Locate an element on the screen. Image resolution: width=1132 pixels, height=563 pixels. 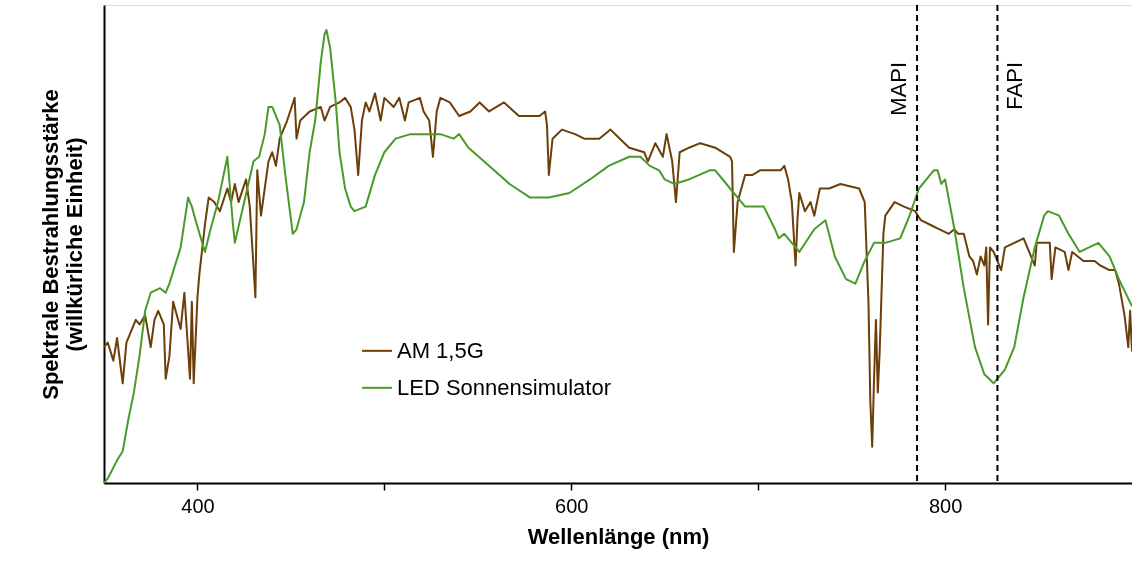
ref-line-label: MAPI is located at coordinates (899, 89).